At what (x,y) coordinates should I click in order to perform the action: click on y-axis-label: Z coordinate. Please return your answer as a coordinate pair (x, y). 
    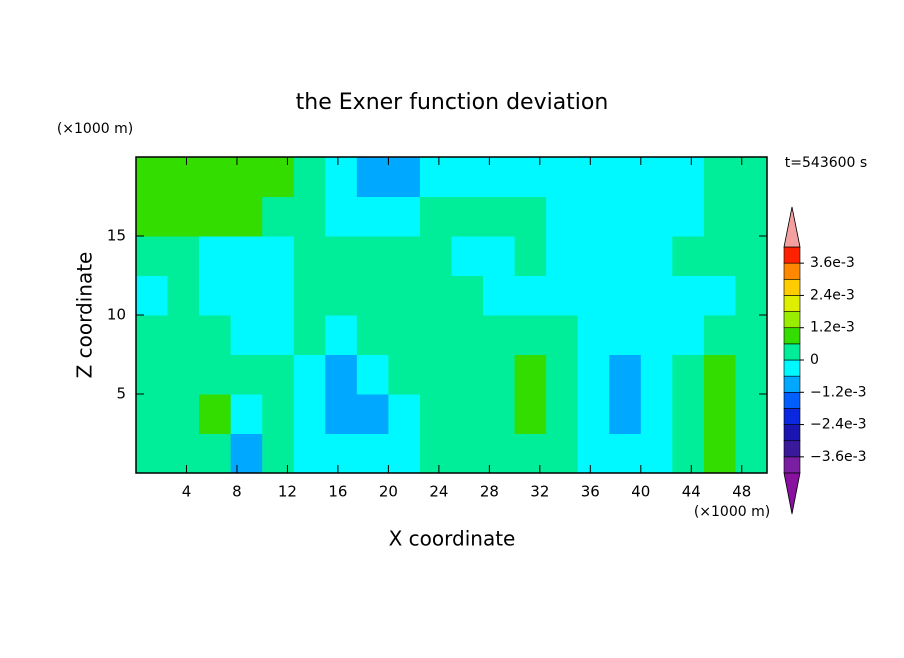
    Looking at the image, I should click on (85, 315).